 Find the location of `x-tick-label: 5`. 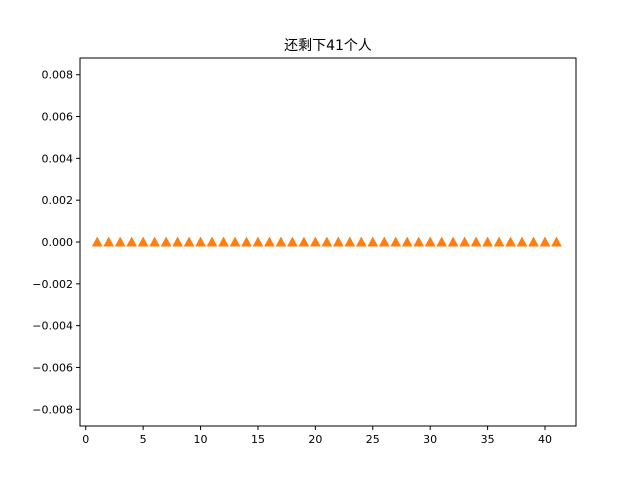

x-tick-label: 5 is located at coordinates (143, 439).